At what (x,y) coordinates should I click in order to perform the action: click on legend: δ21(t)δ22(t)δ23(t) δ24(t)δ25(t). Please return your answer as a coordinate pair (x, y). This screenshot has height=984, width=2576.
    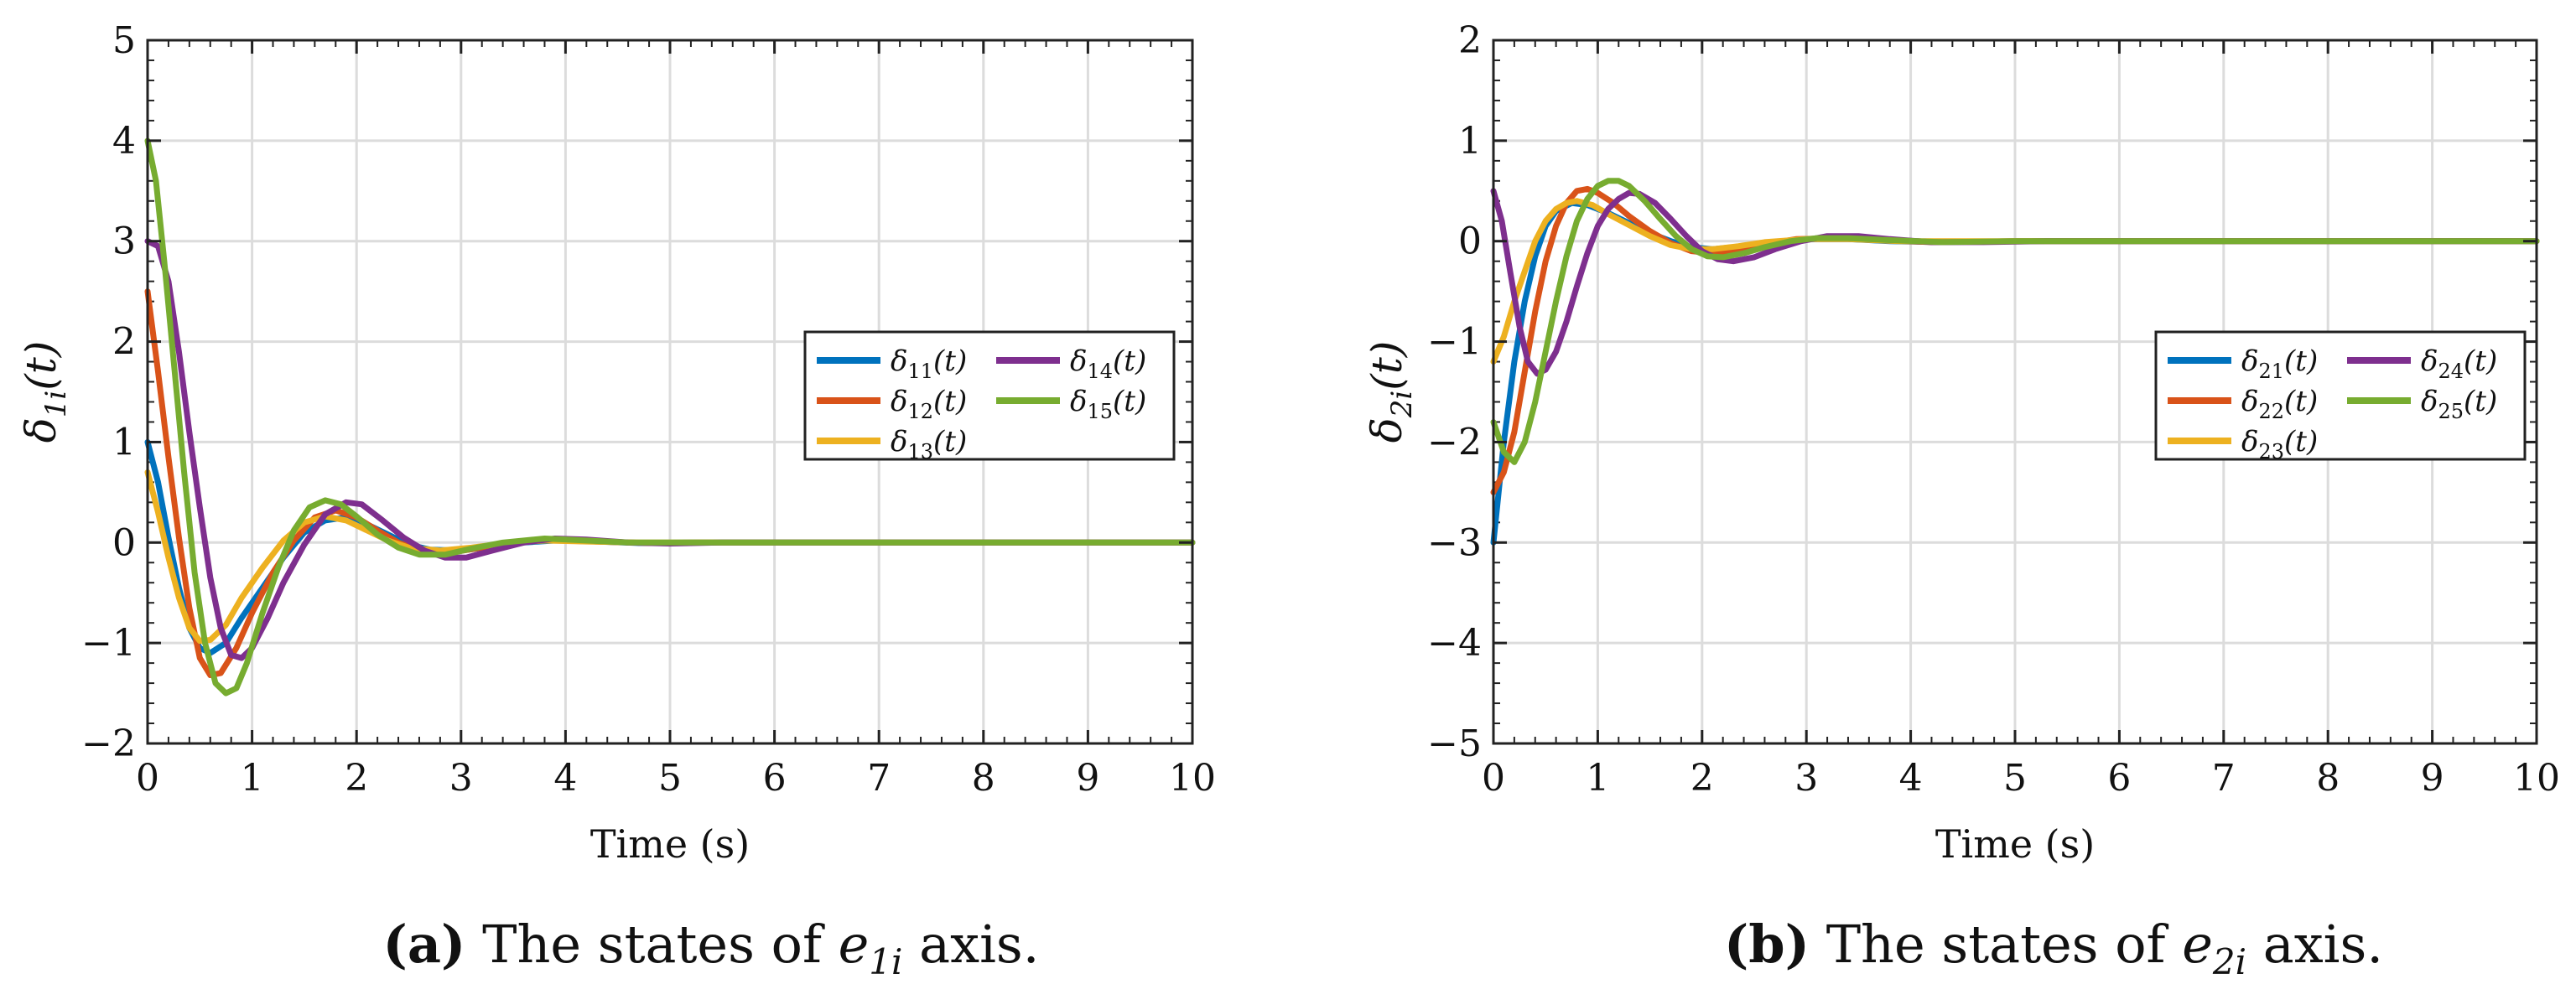
    Looking at the image, I should click on (2340, 397).